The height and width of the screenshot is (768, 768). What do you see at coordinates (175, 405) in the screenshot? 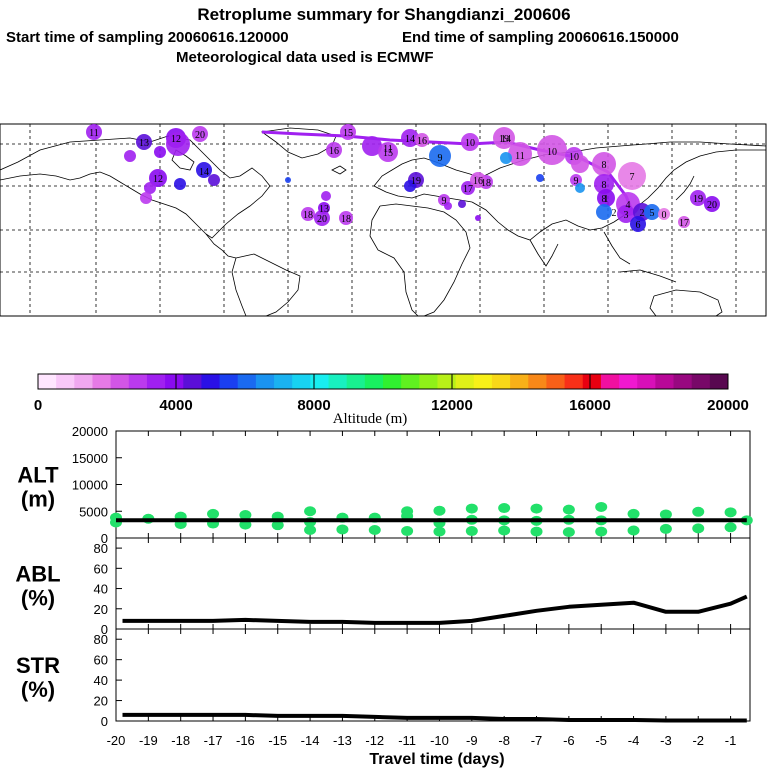
I see `colorbar-tick-label: 4000` at bounding box center [175, 405].